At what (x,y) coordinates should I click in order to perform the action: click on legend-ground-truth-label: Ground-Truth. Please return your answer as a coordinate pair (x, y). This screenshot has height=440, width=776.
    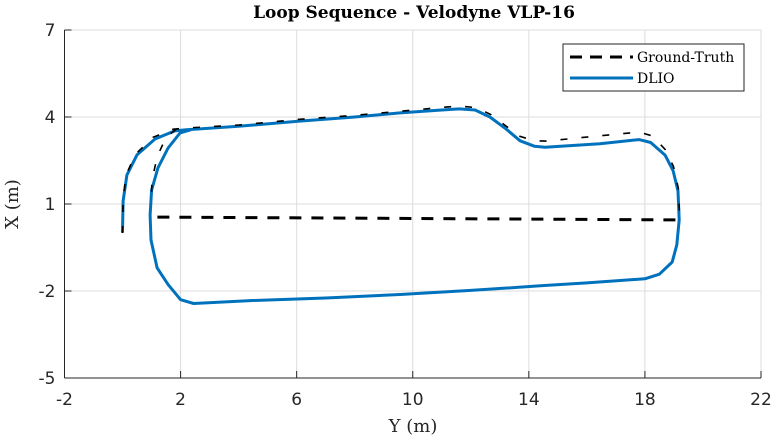
    Looking at the image, I should click on (685, 58).